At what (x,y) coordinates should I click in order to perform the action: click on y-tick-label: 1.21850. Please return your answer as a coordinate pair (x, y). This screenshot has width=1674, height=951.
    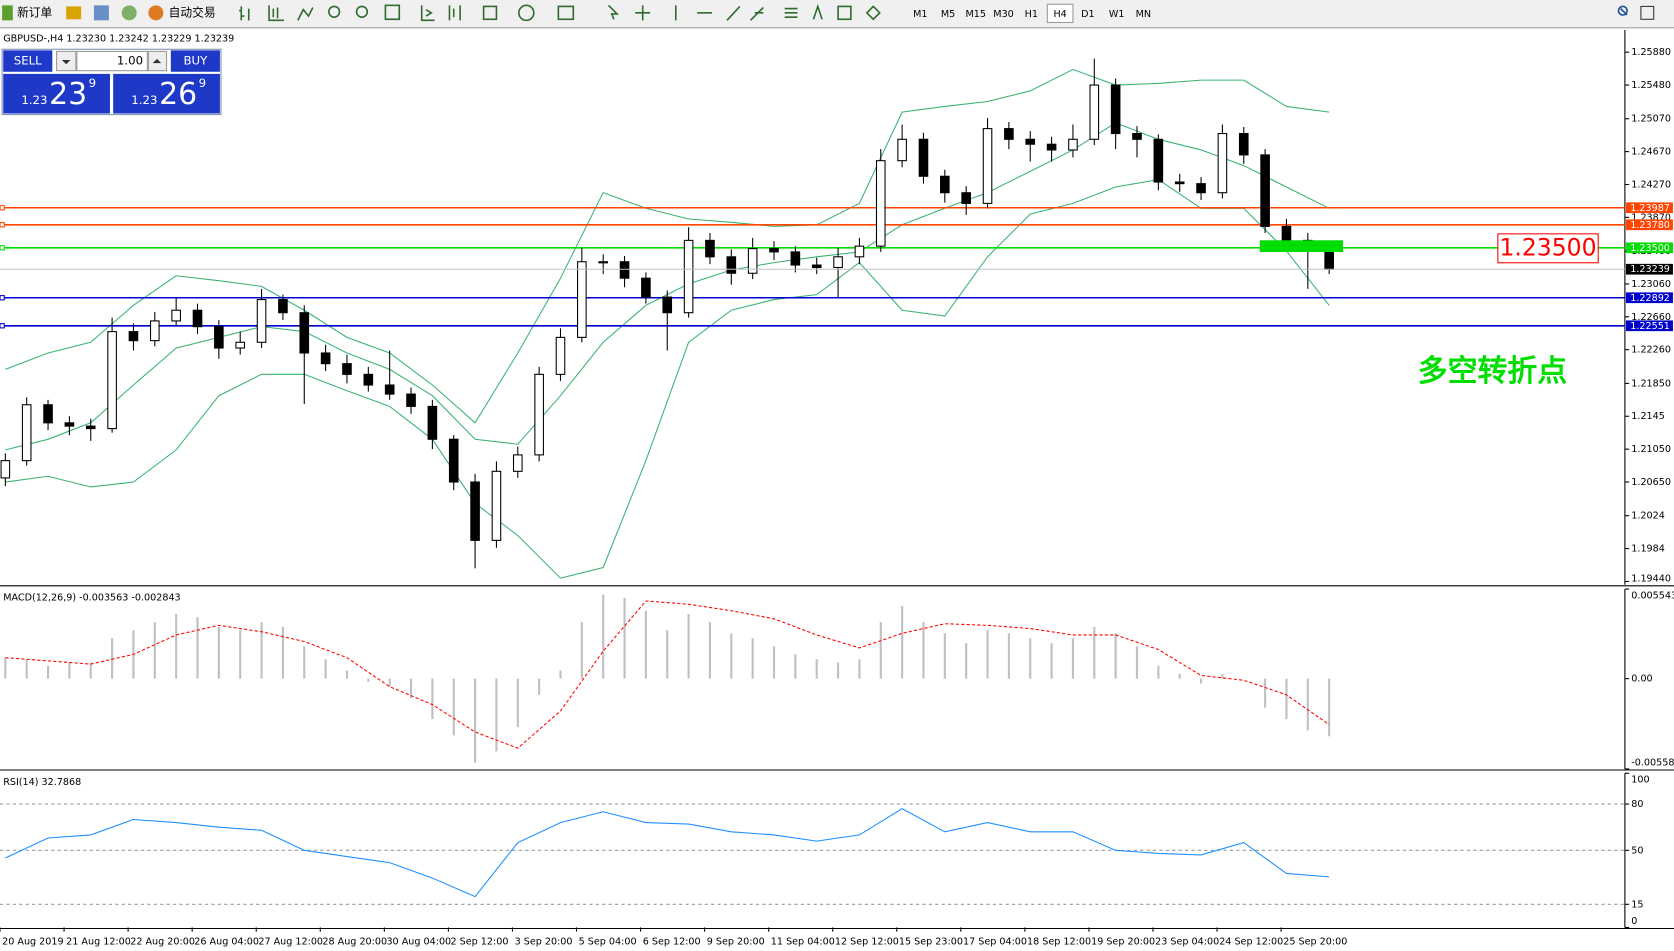
    Looking at the image, I should click on (1651, 383).